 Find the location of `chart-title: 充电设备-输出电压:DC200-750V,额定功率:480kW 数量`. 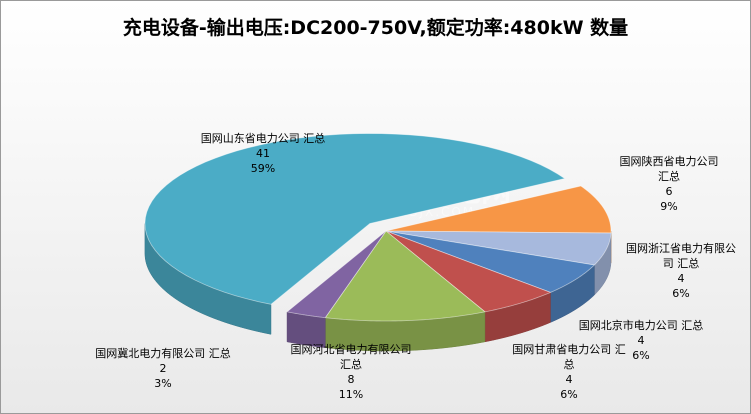

chart-title: 充电设备-输出电压:DC200-750V,额定功率:480kW 数量 is located at coordinates (375, 28).